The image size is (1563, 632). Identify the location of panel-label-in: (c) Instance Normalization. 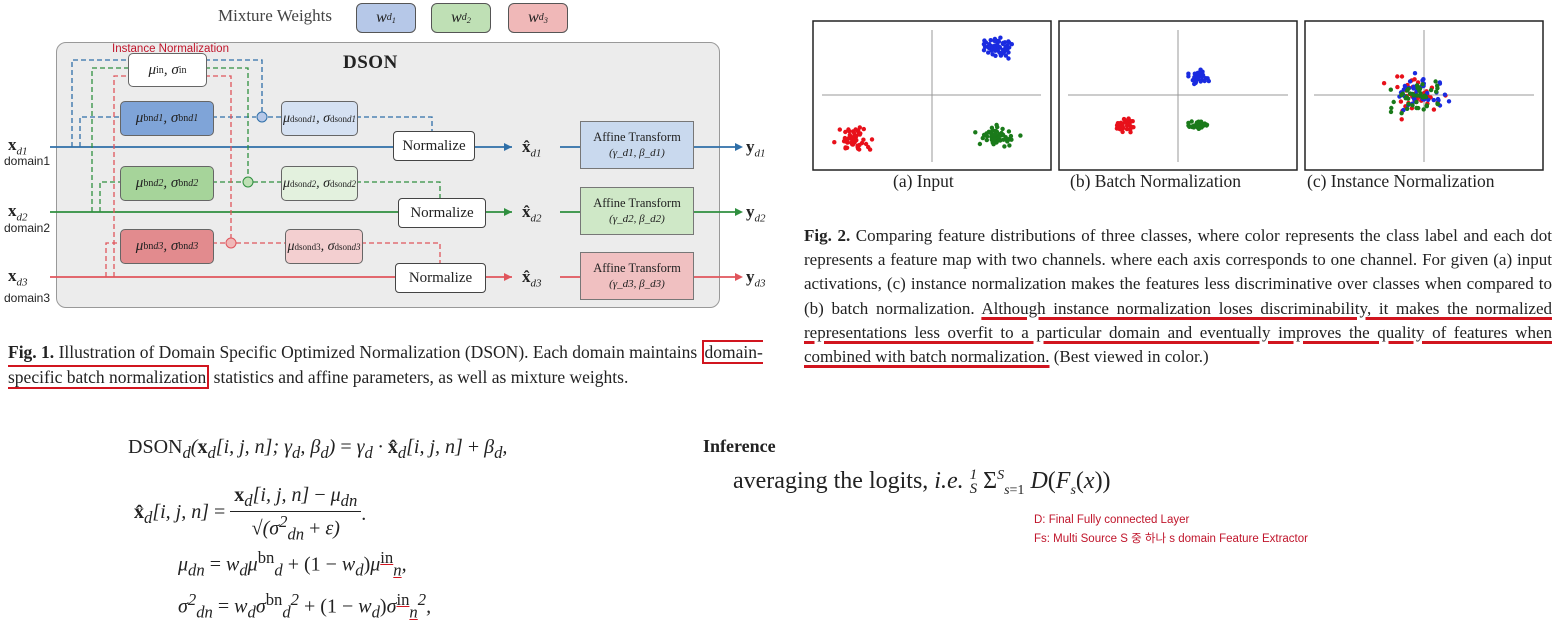
(1401, 181).